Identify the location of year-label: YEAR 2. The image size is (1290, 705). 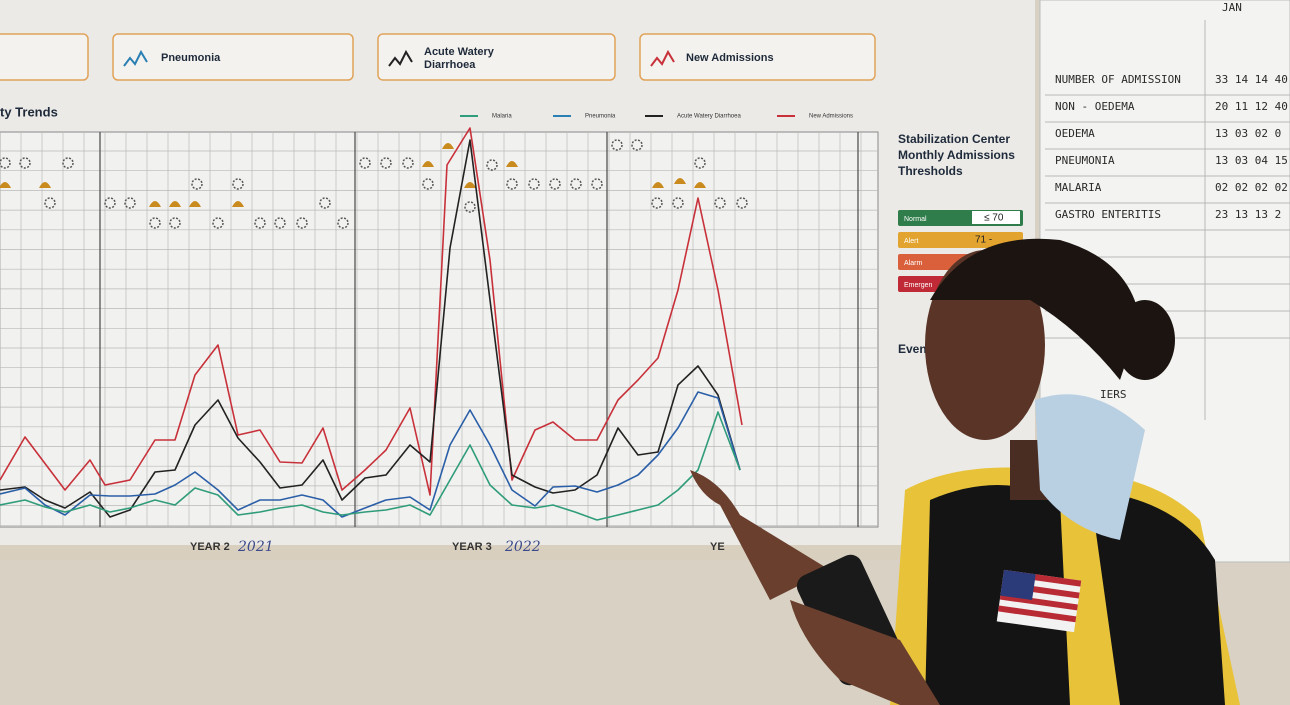
(210, 547).